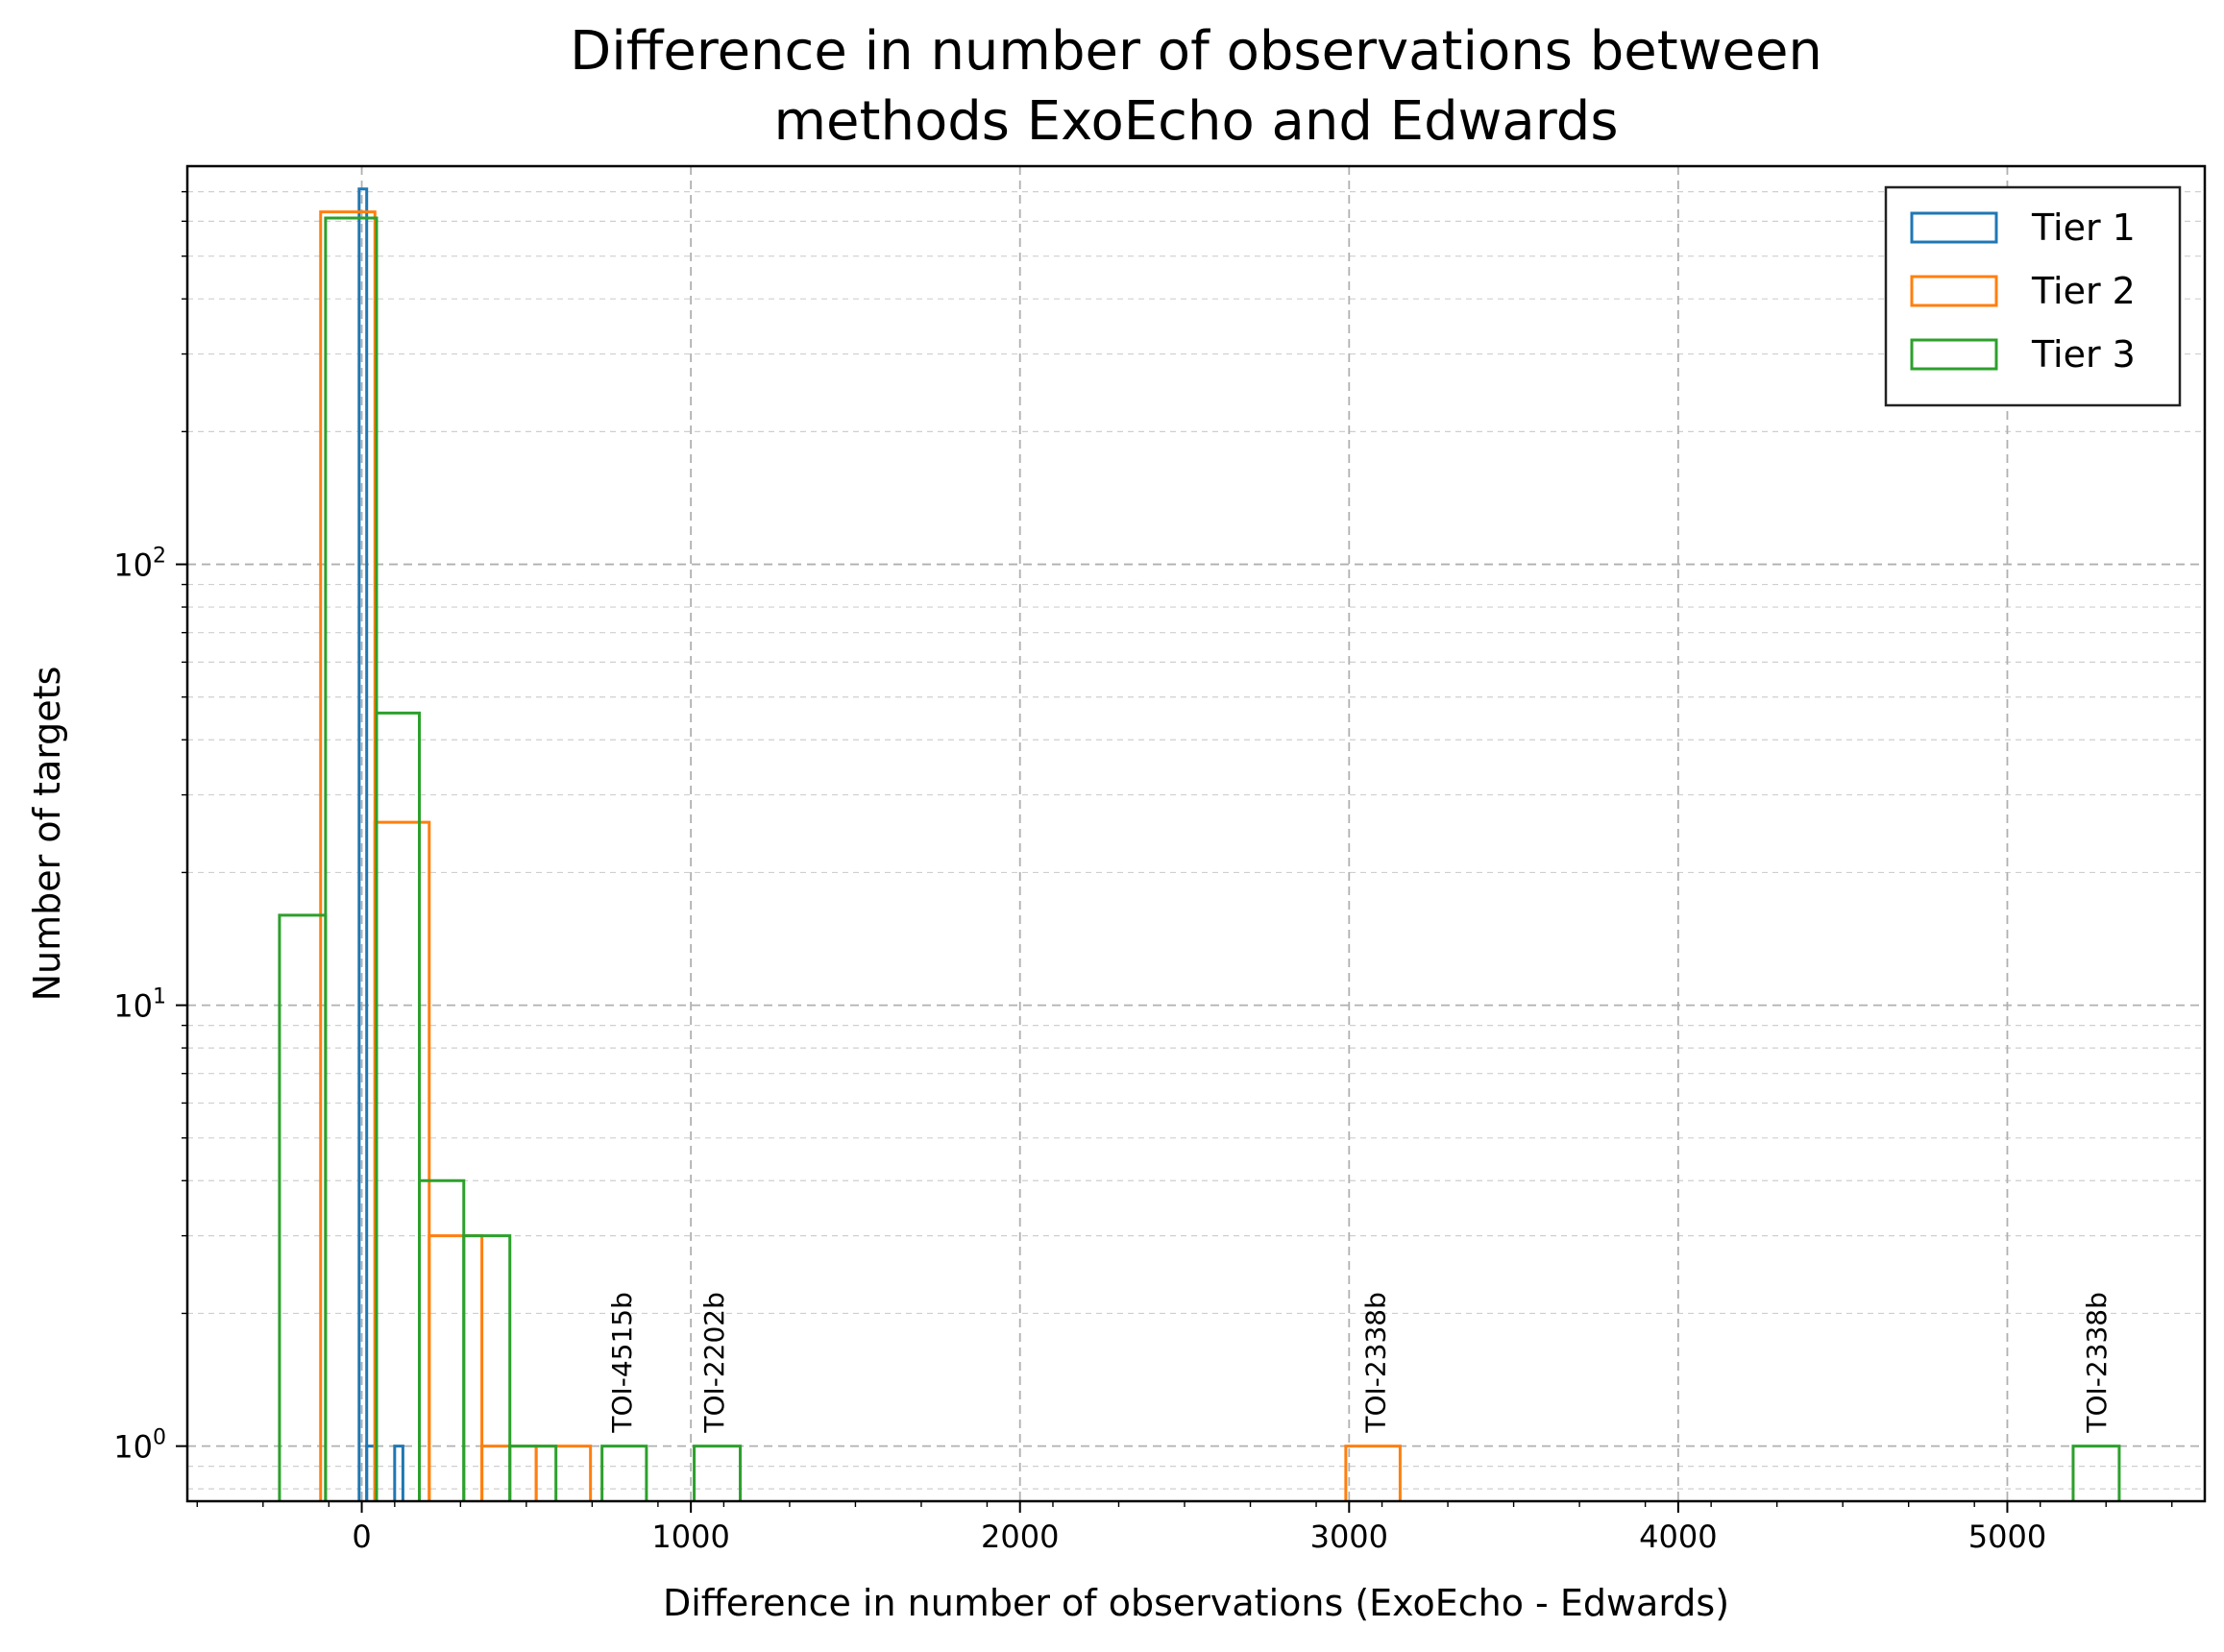  What do you see at coordinates (622, 1363) in the screenshot?
I see `annotation-label: TOI-4515b` at bounding box center [622, 1363].